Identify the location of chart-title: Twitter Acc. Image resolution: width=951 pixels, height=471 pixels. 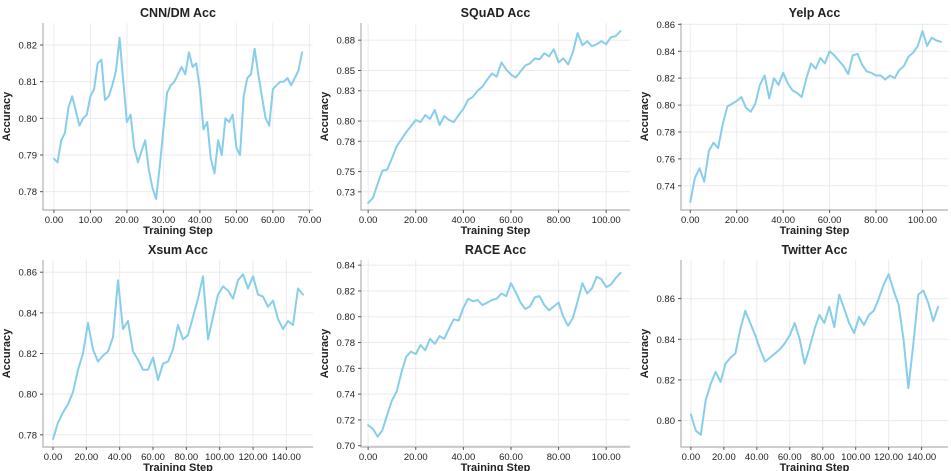
(815, 250).